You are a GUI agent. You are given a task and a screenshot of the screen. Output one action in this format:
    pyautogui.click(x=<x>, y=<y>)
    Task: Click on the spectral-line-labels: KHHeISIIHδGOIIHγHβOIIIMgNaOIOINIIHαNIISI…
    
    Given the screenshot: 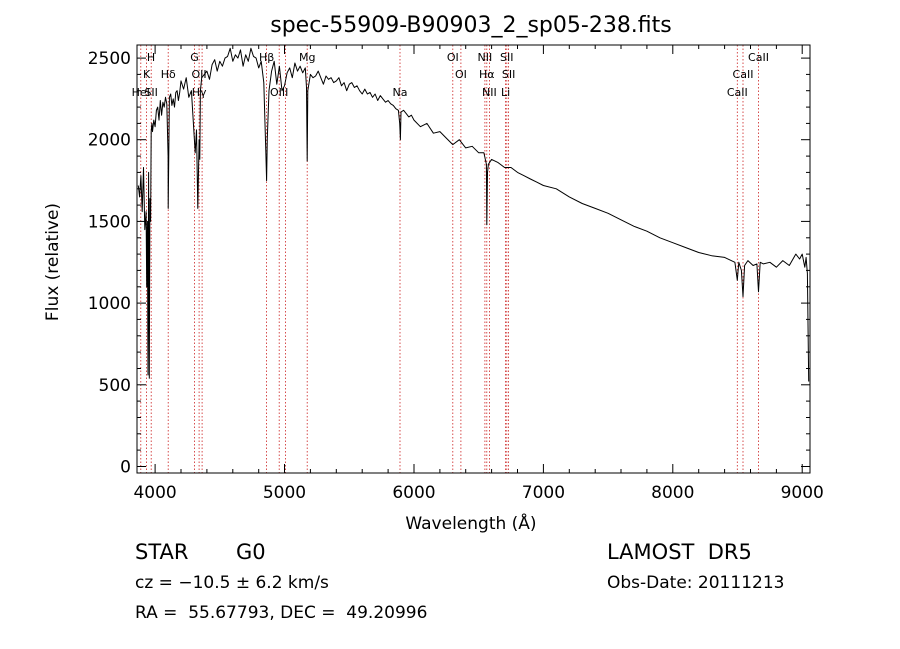 What is the action you would take?
    pyautogui.click(x=450, y=75)
    